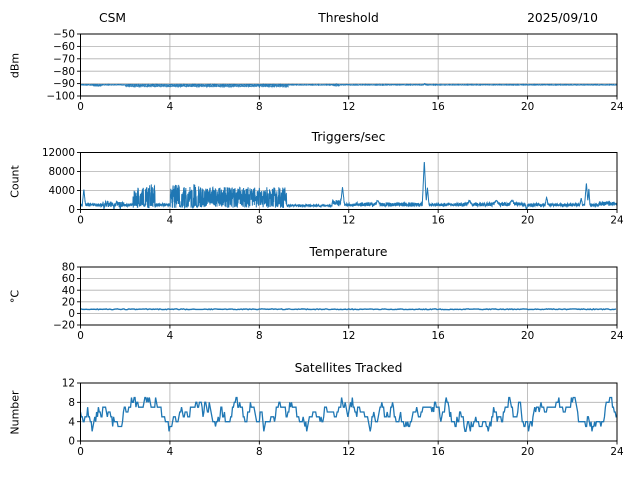 Image resolution: width=640 pixels, height=480 pixels. I want to click on y-tick-label: −80, so click(64, 72).